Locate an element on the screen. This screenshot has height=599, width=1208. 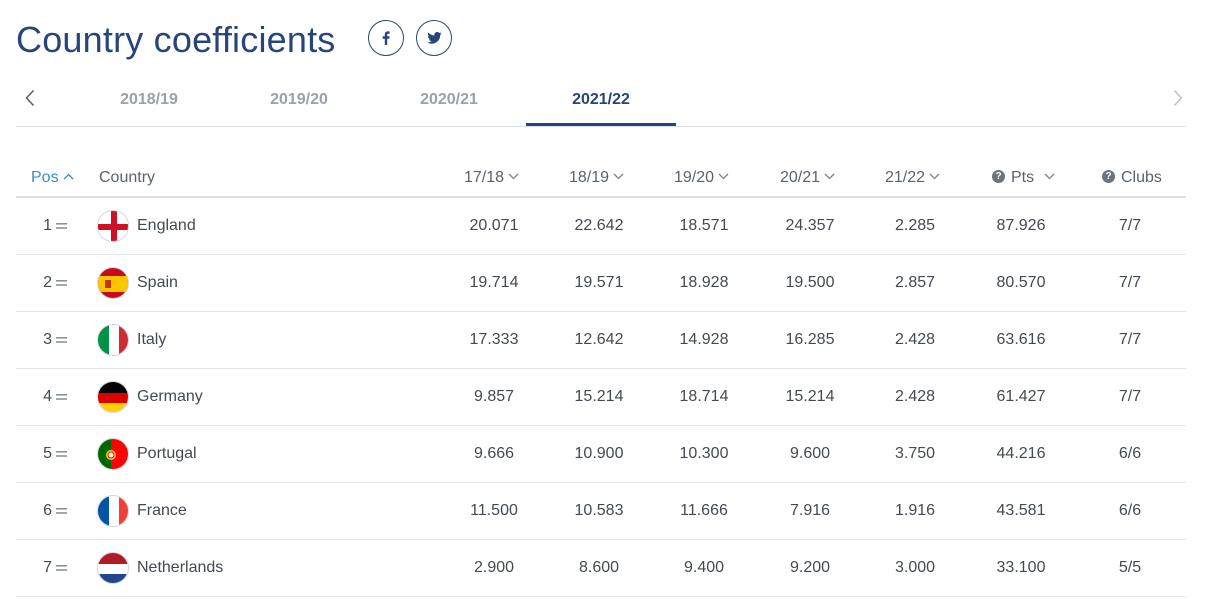
country-name: Netherlands is located at coordinates (180, 567).